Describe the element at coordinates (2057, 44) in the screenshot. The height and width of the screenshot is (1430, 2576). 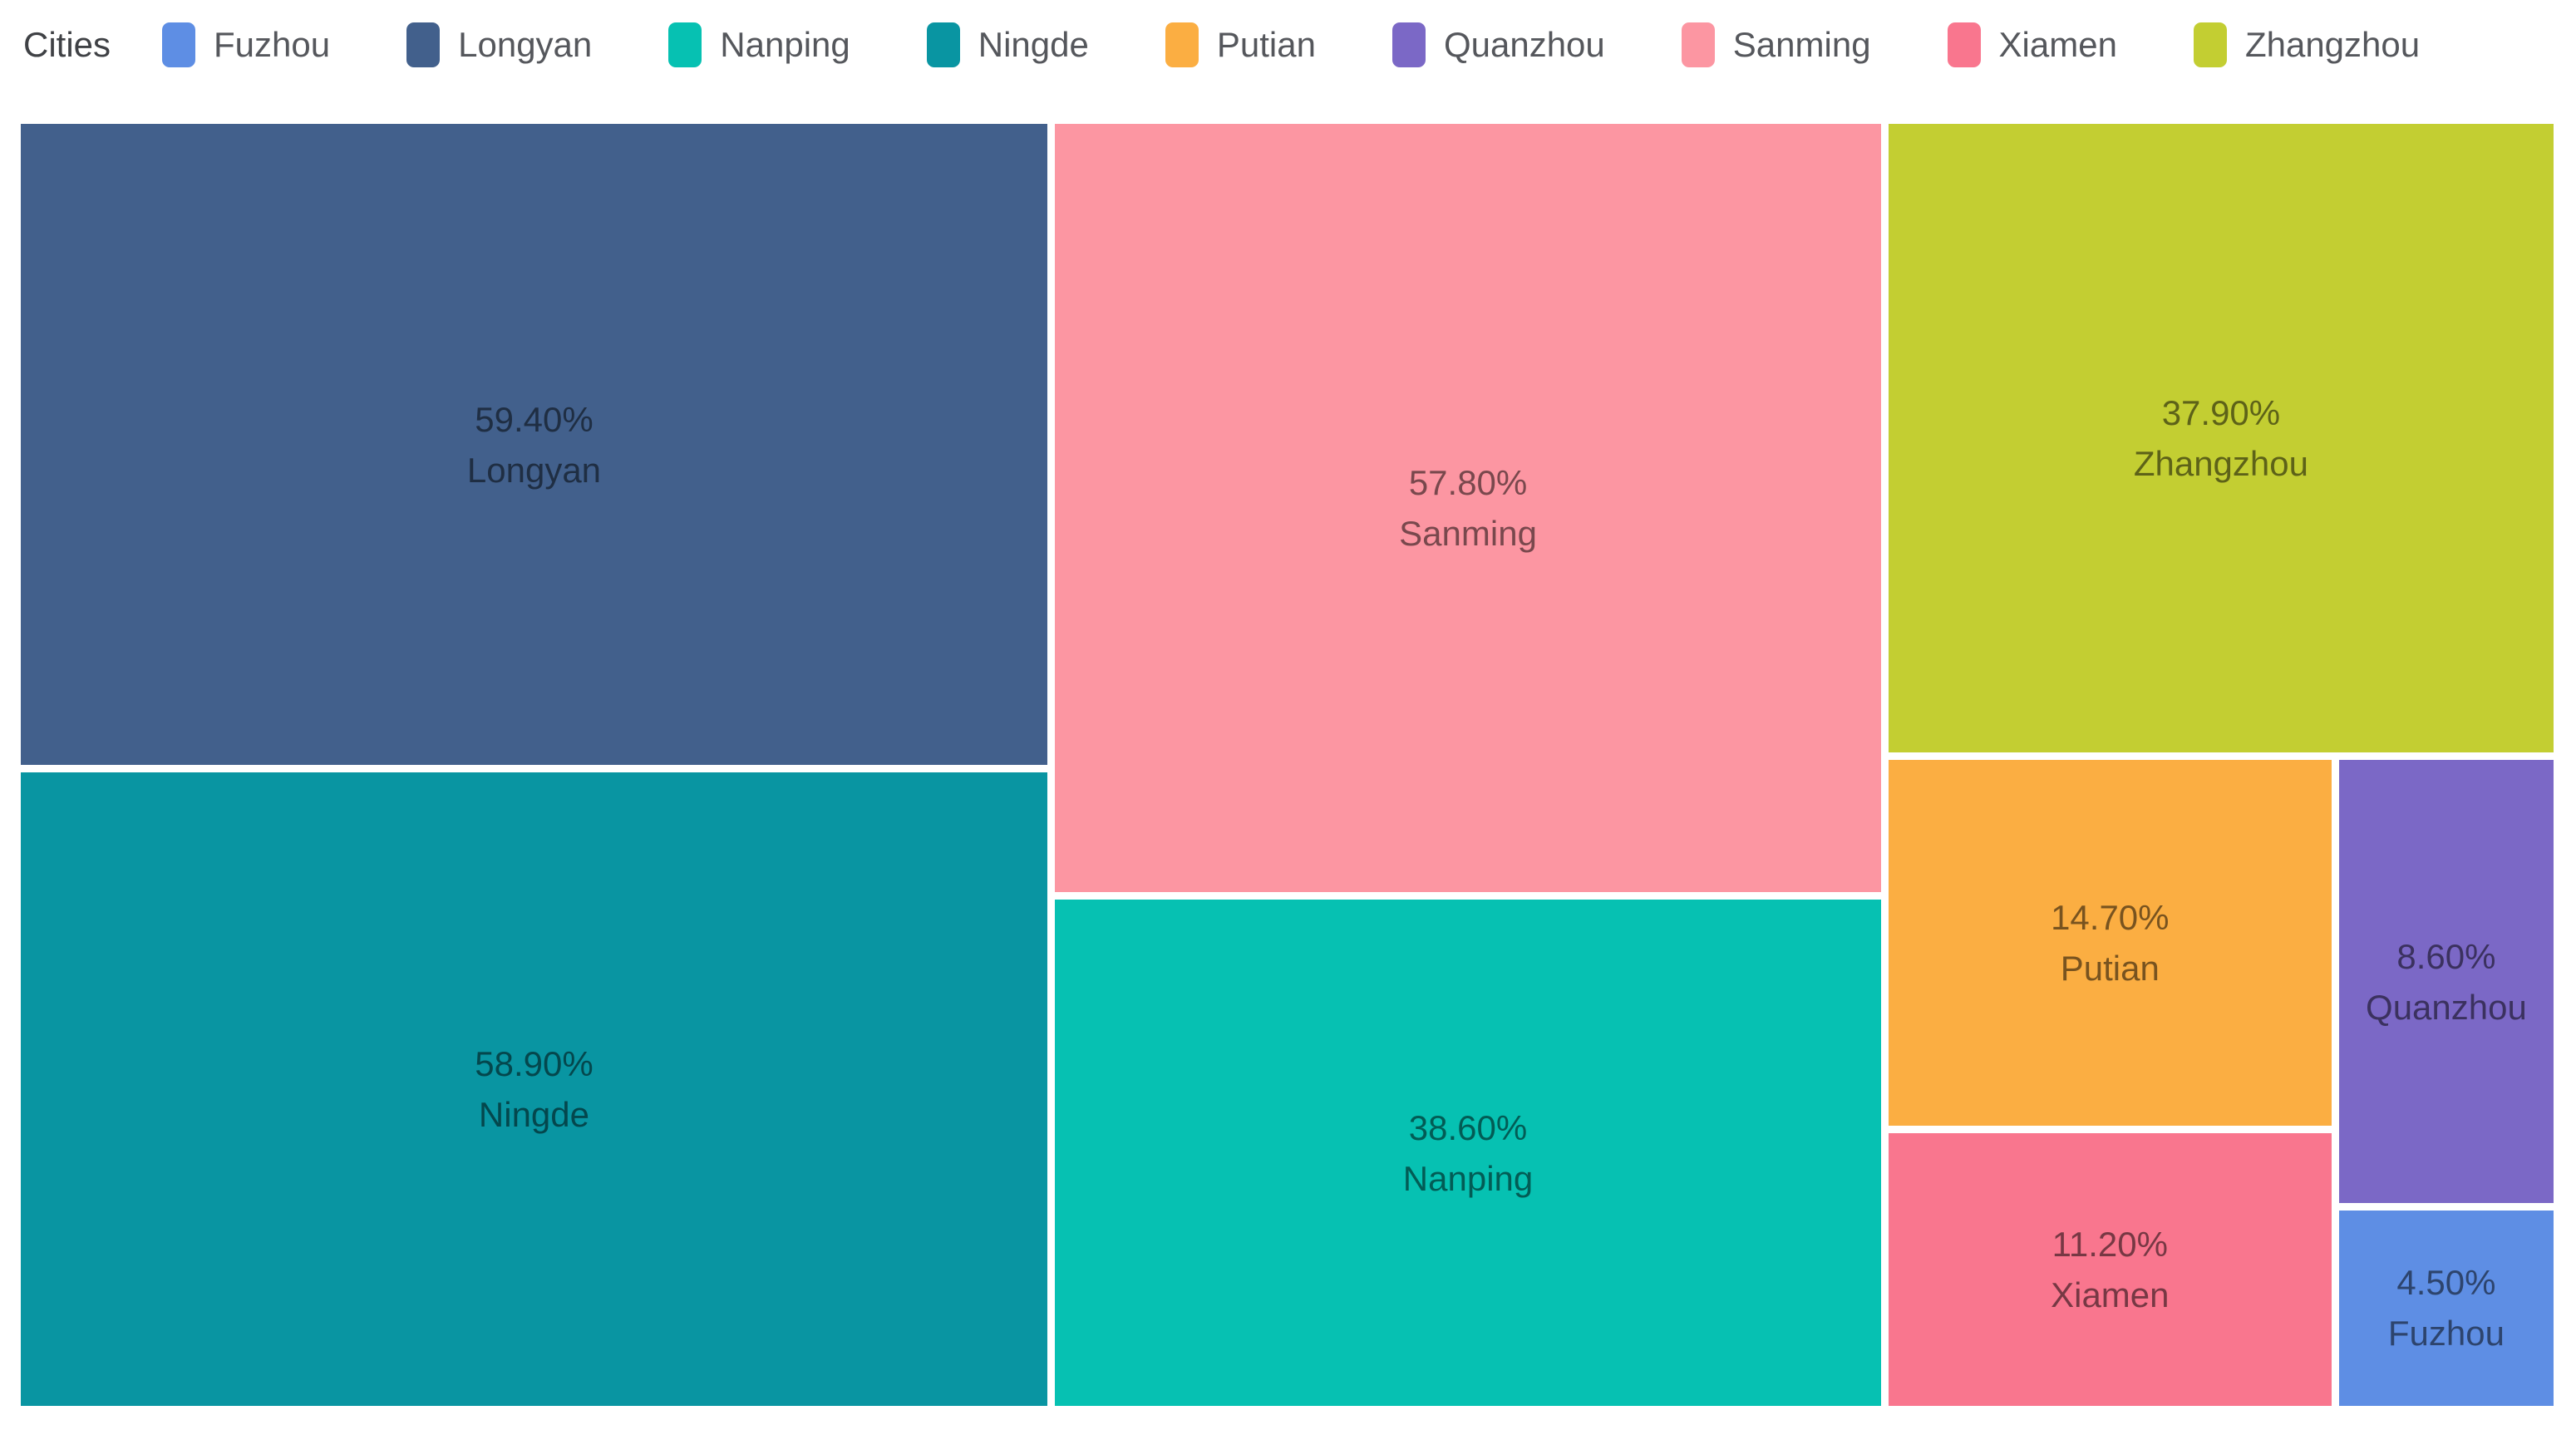
I see `legend-item-label: Xiamen` at that location.